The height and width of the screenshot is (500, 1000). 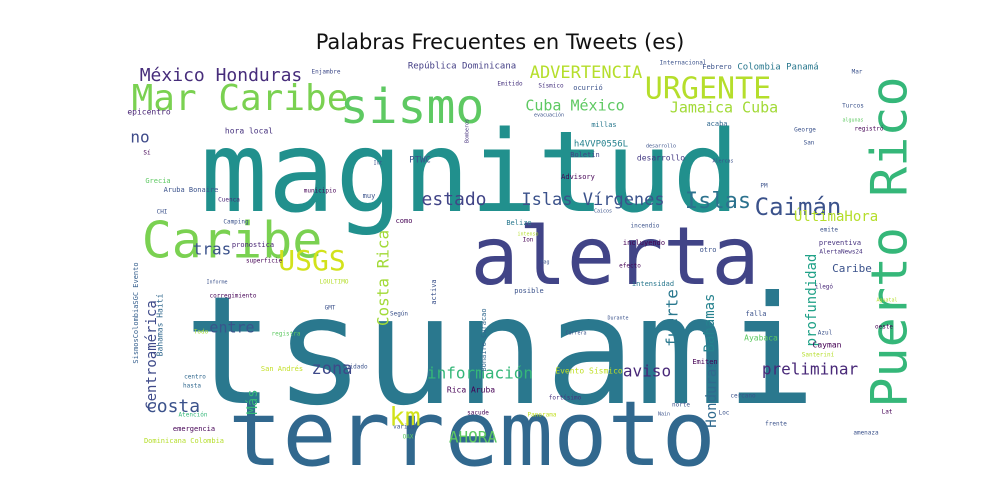 What do you see at coordinates (216, 283) in the screenshot?
I see `word-informe: Informe` at bounding box center [216, 283].